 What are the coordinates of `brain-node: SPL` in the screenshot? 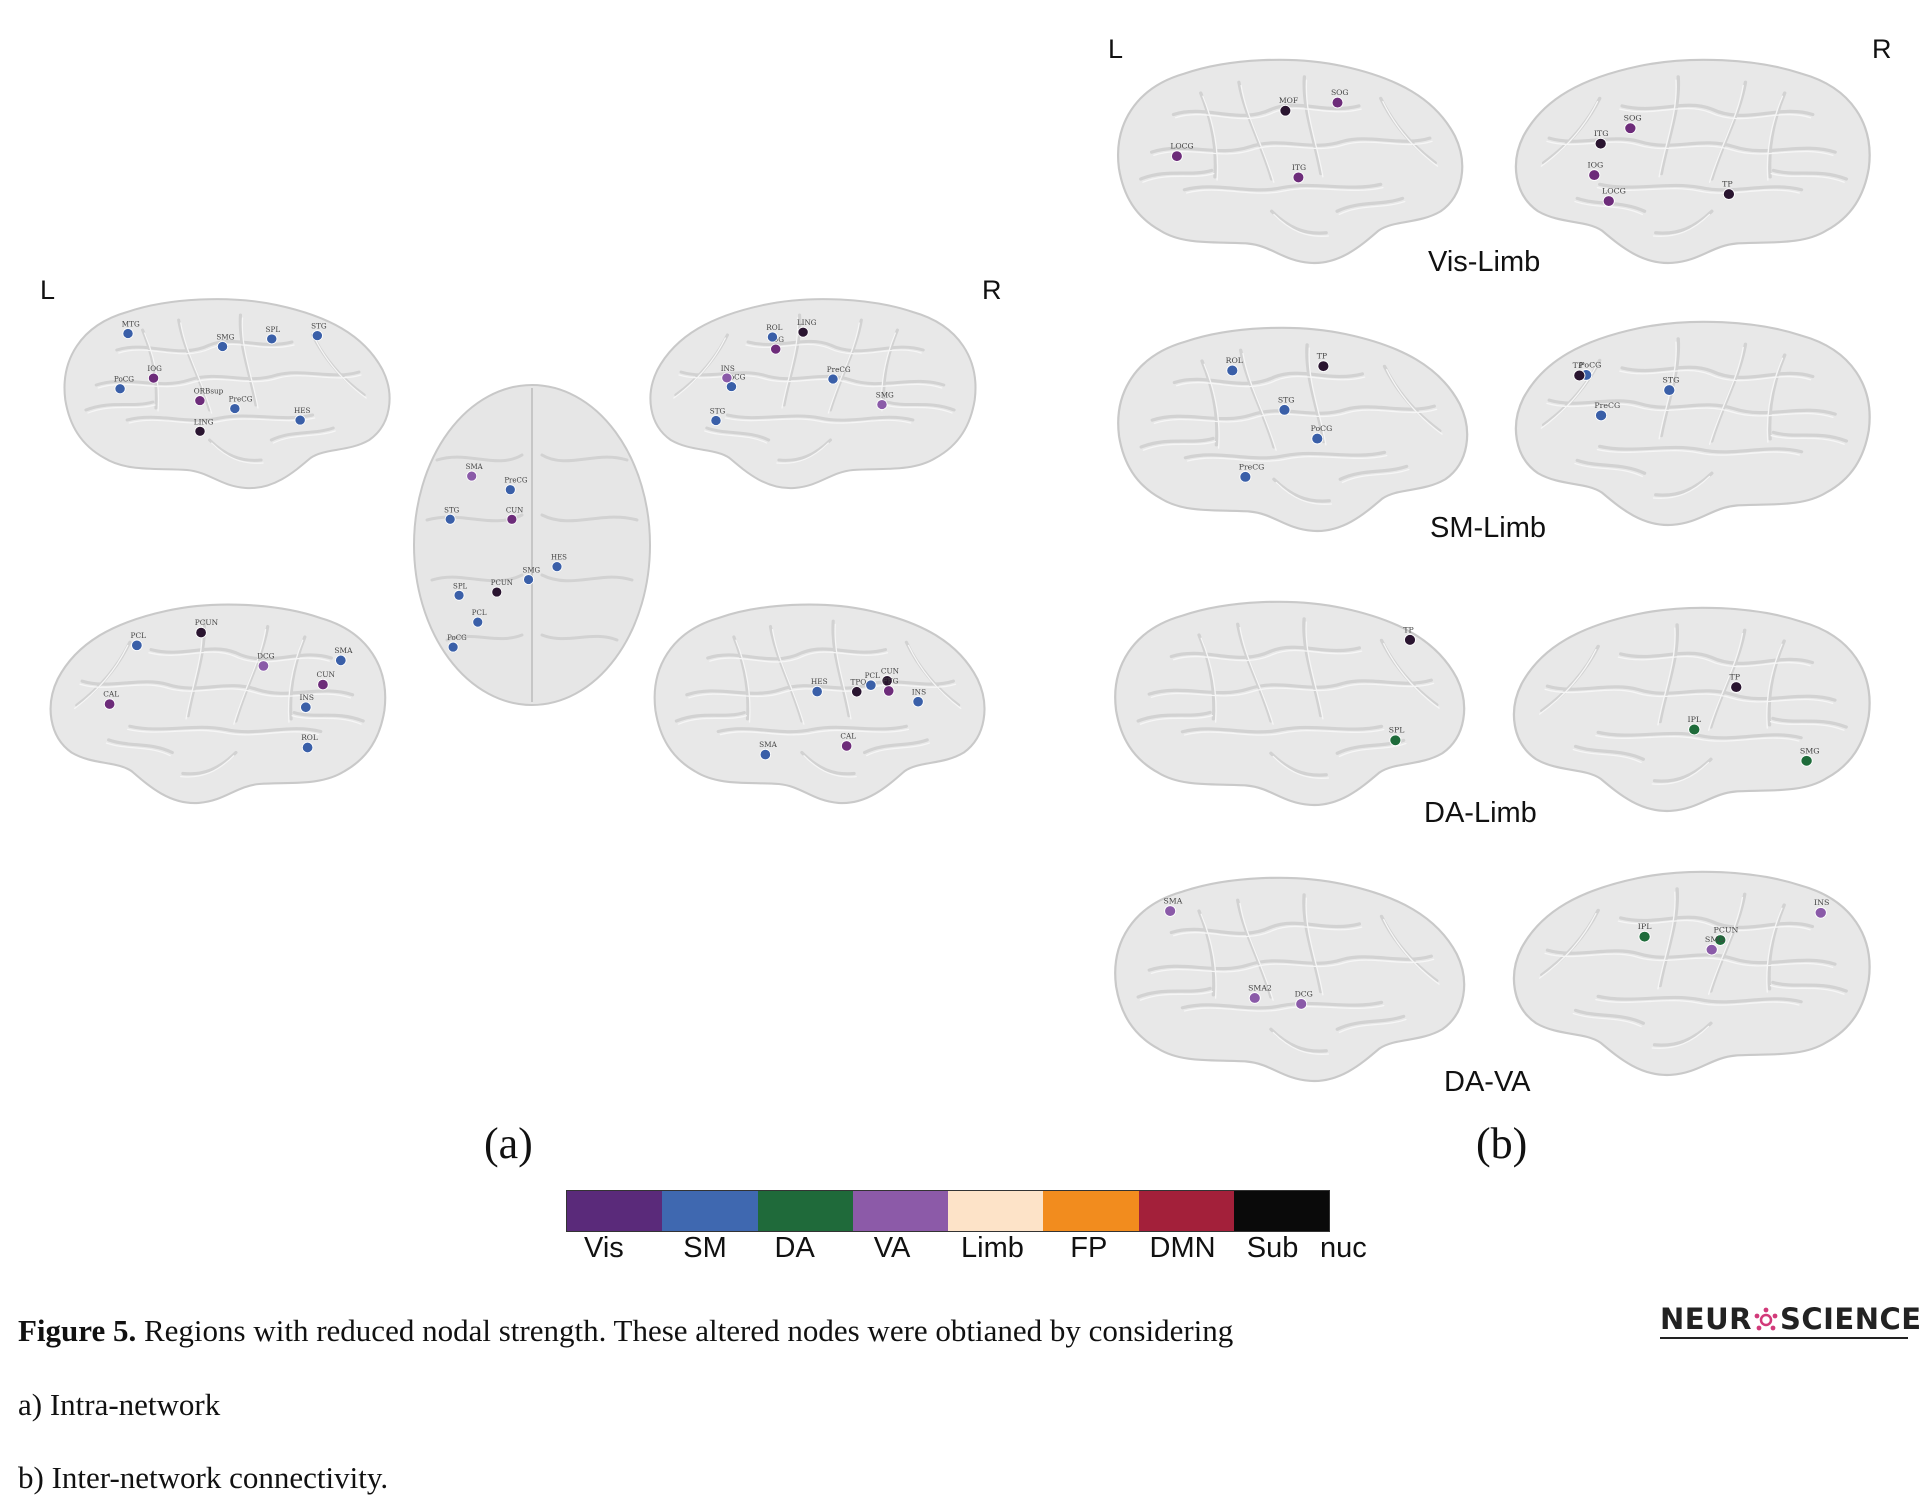 It's located at (273, 335).